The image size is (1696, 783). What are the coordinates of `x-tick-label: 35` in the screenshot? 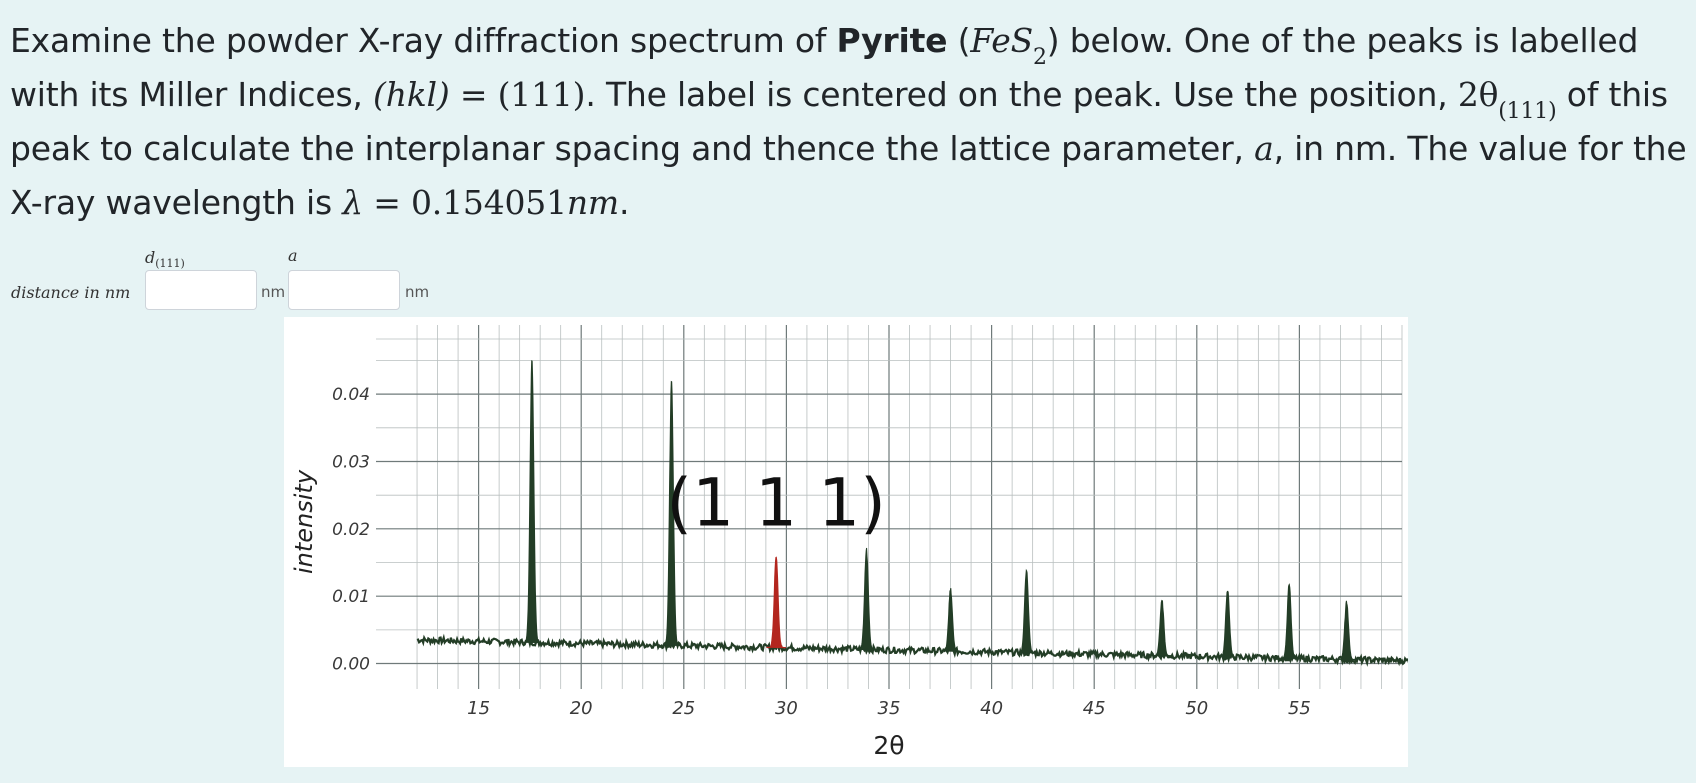 It's located at (889, 708).